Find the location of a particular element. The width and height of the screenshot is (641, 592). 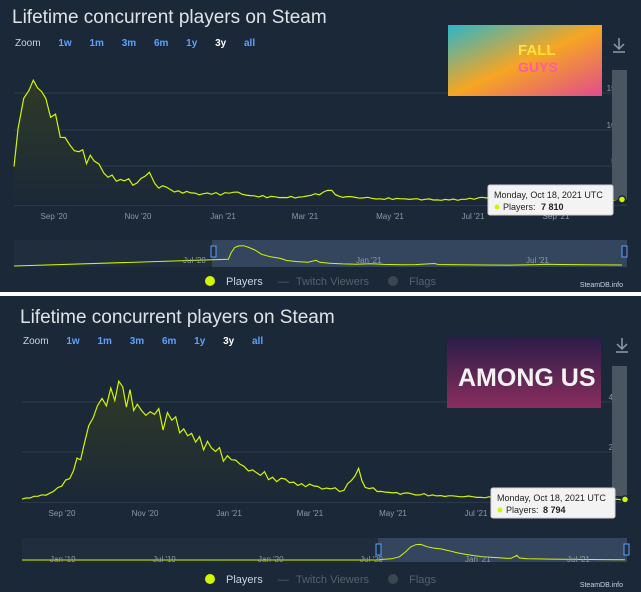

svg-text: AMONG US is located at coordinates (527, 378).